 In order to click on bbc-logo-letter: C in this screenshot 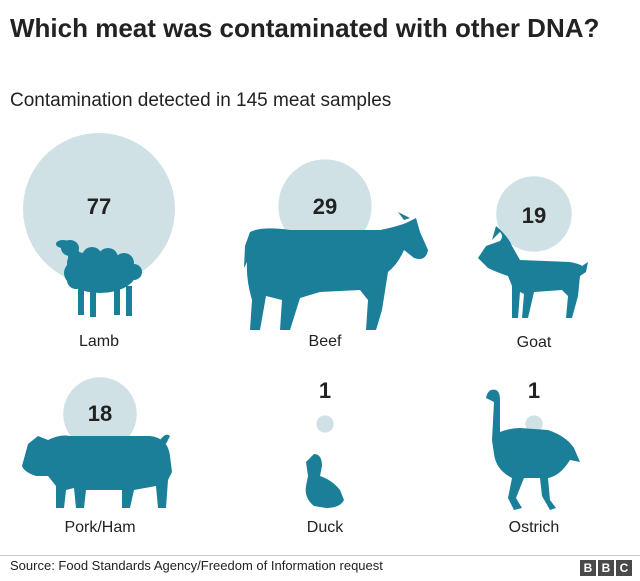, I will do `click(624, 568)`.